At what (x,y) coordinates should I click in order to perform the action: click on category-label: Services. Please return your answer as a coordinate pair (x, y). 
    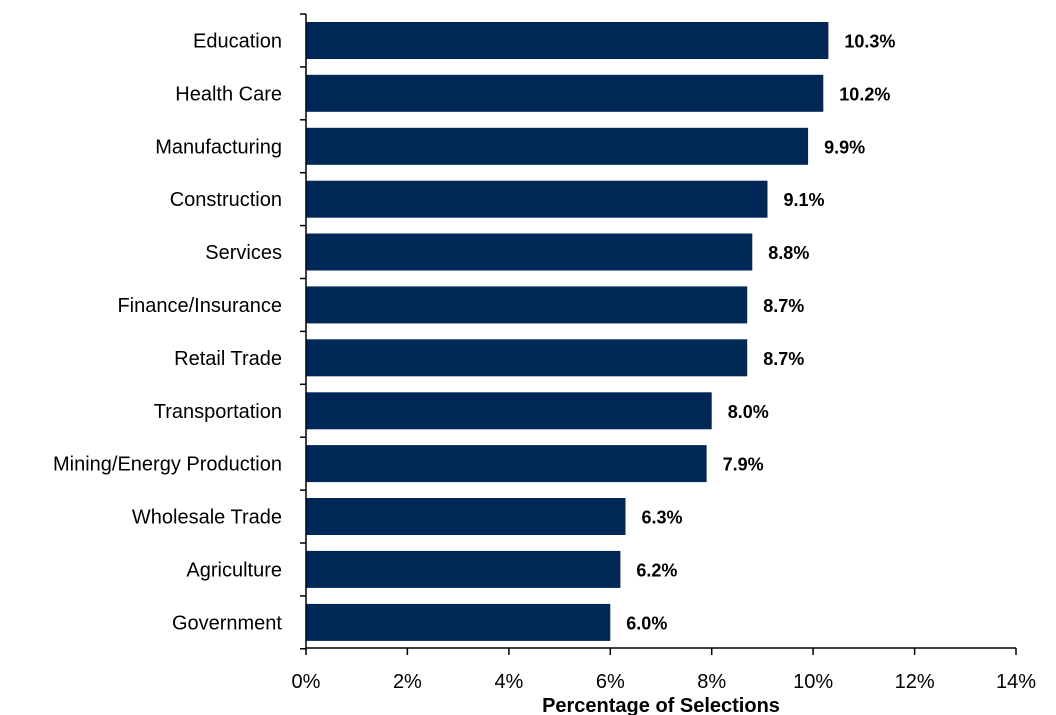
    Looking at the image, I should click on (243, 253).